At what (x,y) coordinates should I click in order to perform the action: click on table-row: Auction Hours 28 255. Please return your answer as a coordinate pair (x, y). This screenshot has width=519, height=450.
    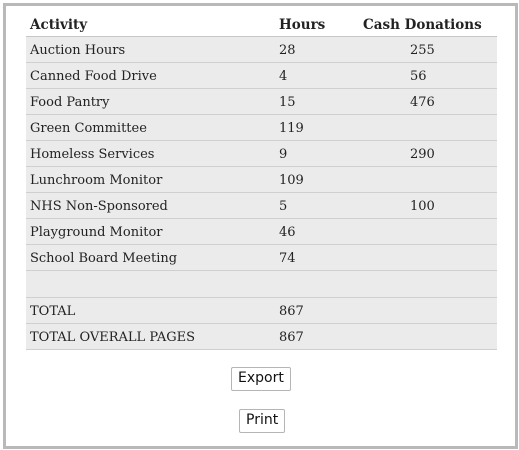
    Looking at the image, I should click on (261, 50).